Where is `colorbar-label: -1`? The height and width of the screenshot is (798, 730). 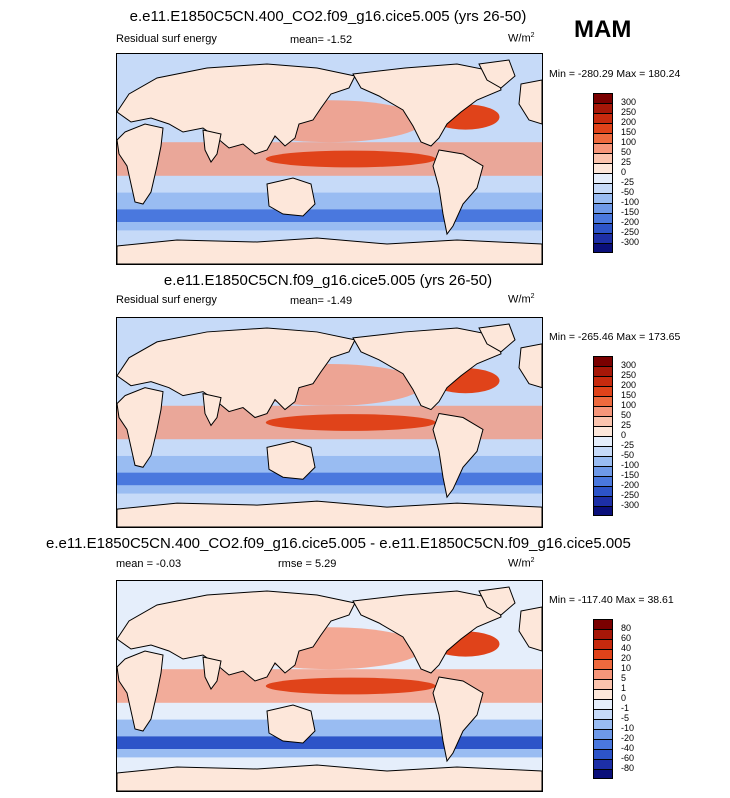
colorbar-label: -1 is located at coordinates (625, 708).